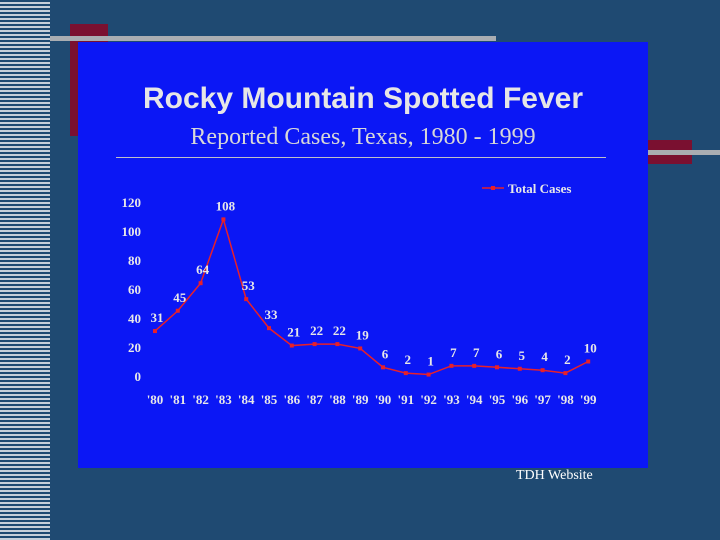 The width and height of the screenshot is (720, 540). I want to click on data-label: 45, so click(180, 297).